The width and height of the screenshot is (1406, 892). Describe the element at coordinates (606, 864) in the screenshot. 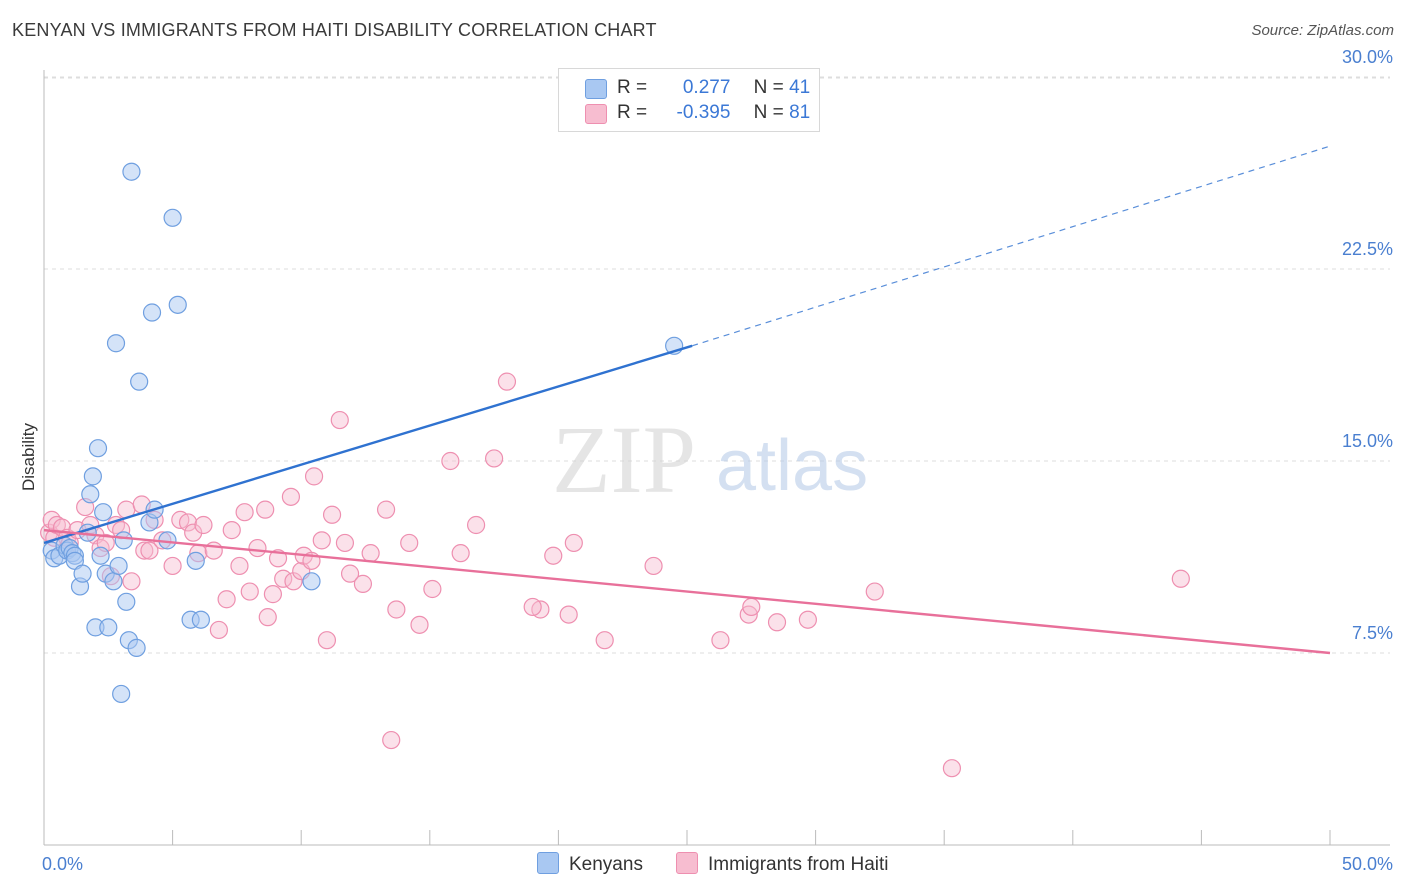

I see `kenyans-legend-label: Kenyans` at that location.